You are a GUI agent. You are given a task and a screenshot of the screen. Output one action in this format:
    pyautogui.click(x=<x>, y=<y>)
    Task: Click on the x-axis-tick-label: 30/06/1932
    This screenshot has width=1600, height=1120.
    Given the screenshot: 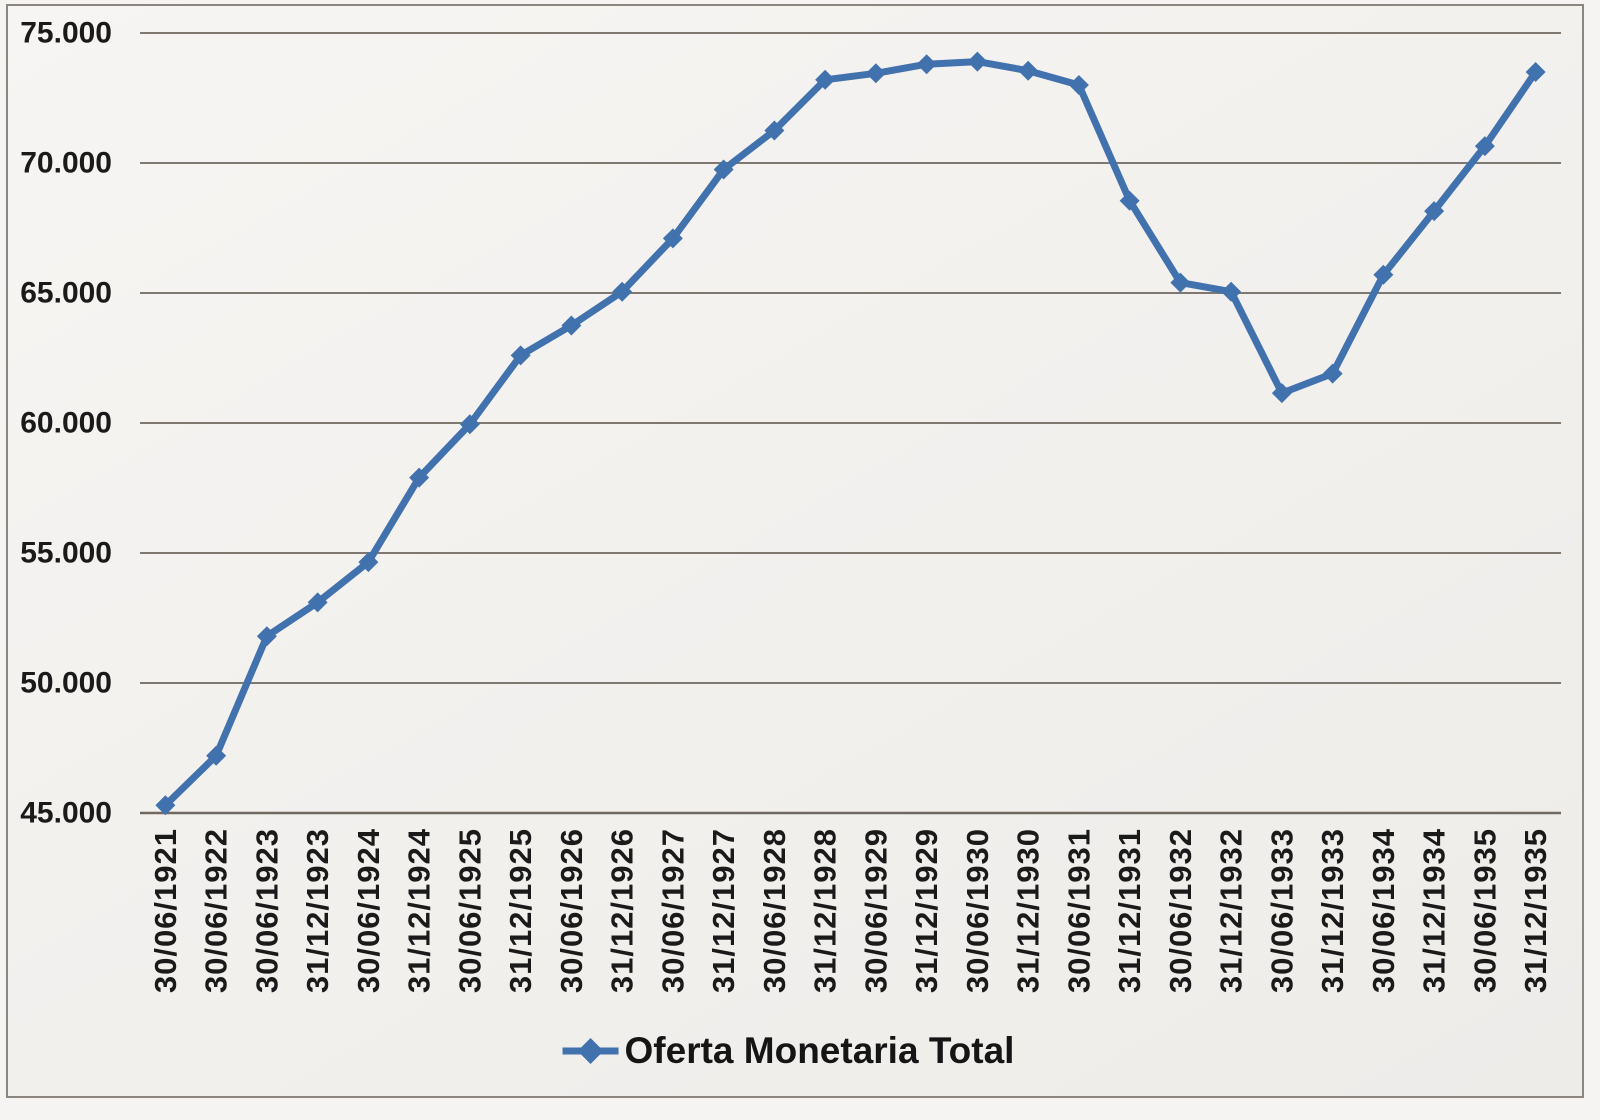 What is the action you would take?
    pyautogui.click(x=1180, y=910)
    